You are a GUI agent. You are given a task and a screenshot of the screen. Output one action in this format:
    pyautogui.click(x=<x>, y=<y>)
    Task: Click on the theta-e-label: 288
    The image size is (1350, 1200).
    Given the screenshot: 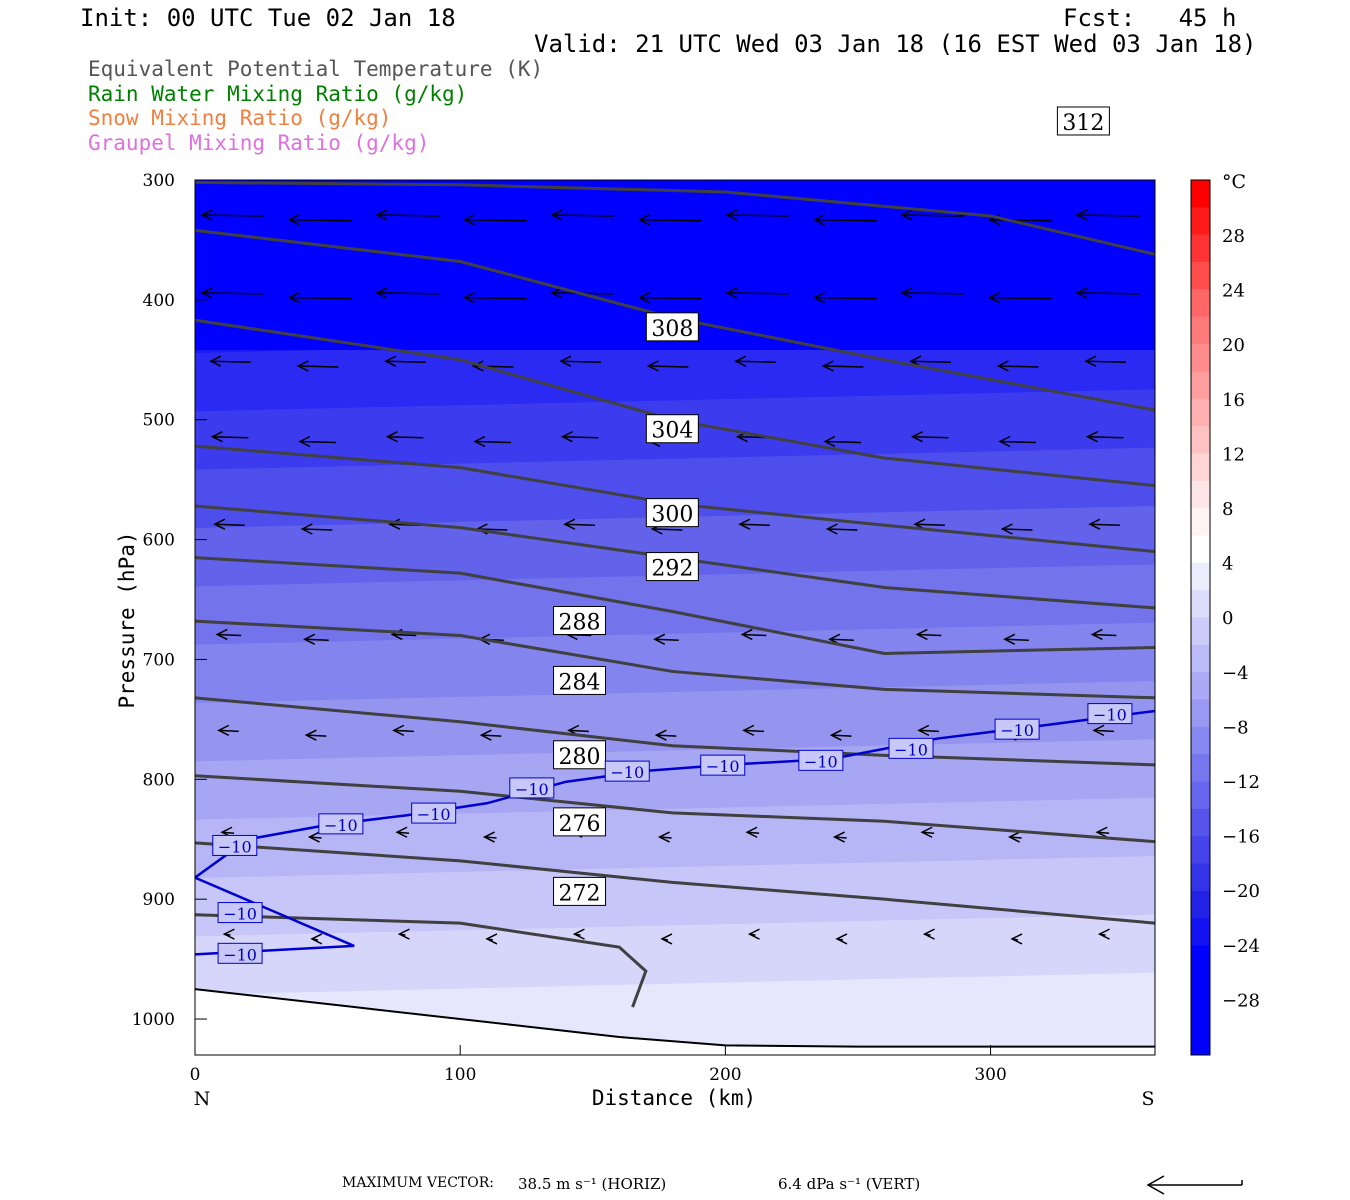 What is the action you would take?
    pyautogui.click(x=580, y=621)
    